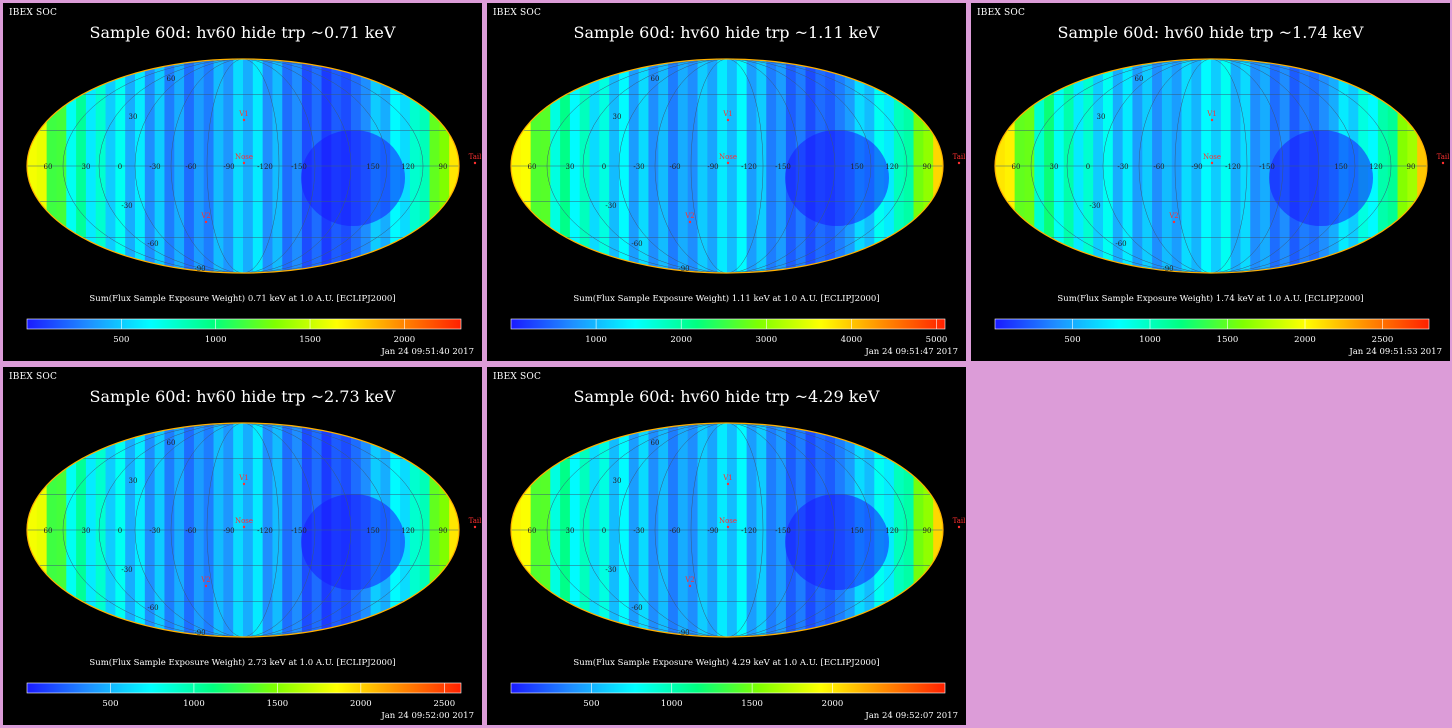 The height and width of the screenshot is (728, 1452). What do you see at coordinates (1395, 352) in the screenshot?
I see `timestamp: Jan 24 09:51:53 2017` at bounding box center [1395, 352].